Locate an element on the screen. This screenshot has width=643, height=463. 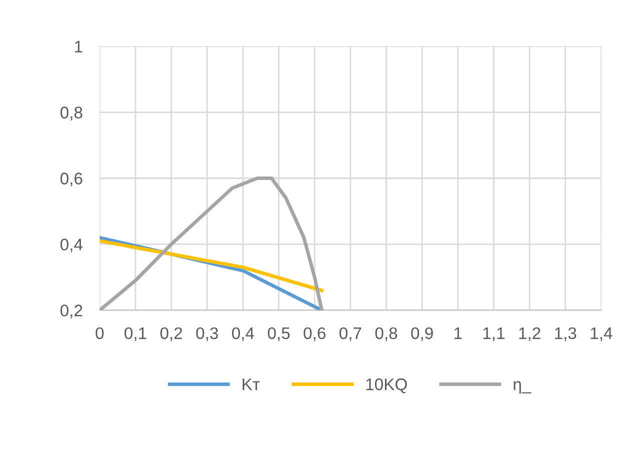
x-tick-label: 0 is located at coordinates (100, 333).